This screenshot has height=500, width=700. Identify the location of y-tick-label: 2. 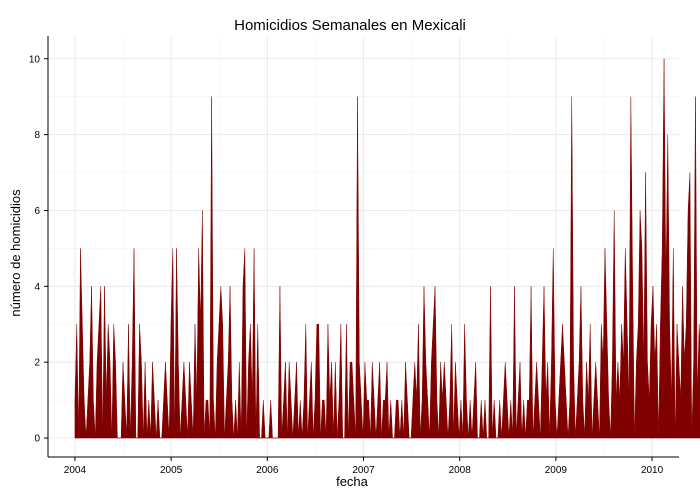
(37, 363).